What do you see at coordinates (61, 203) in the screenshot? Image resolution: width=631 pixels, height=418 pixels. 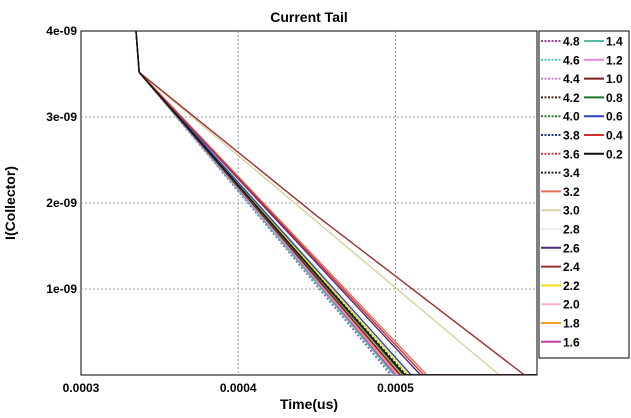 I see `y-tick-label: 2e-09` at bounding box center [61, 203].